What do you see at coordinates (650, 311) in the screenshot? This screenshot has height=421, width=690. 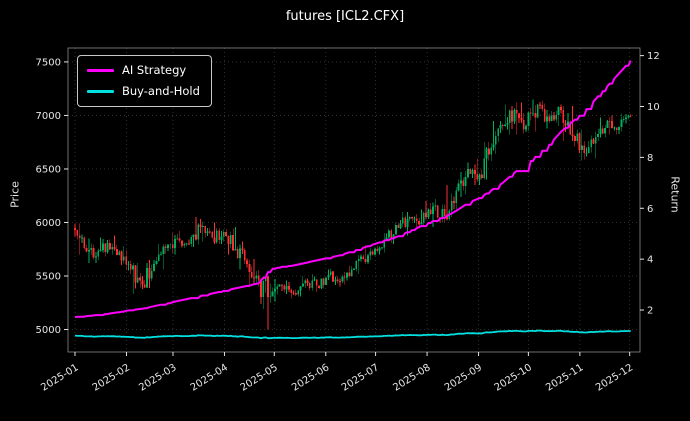 I see `svg-text: 2` at bounding box center [650, 311].